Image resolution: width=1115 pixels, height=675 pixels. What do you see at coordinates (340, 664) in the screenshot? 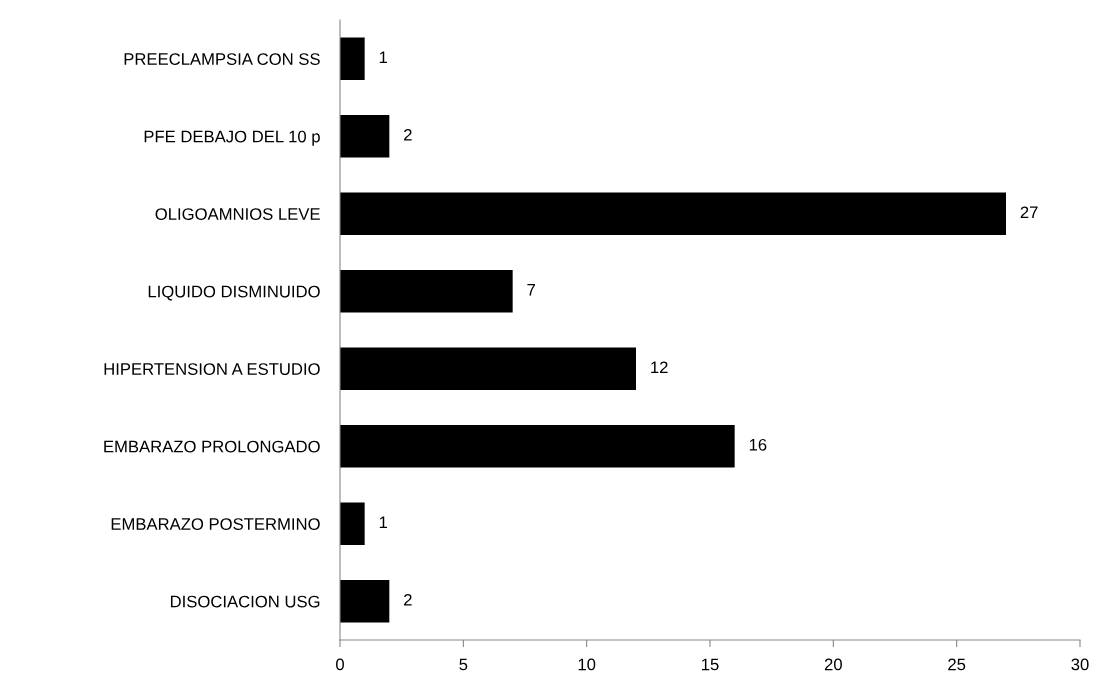
I see `x-tick-label: 0` at bounding box center [340, 664].